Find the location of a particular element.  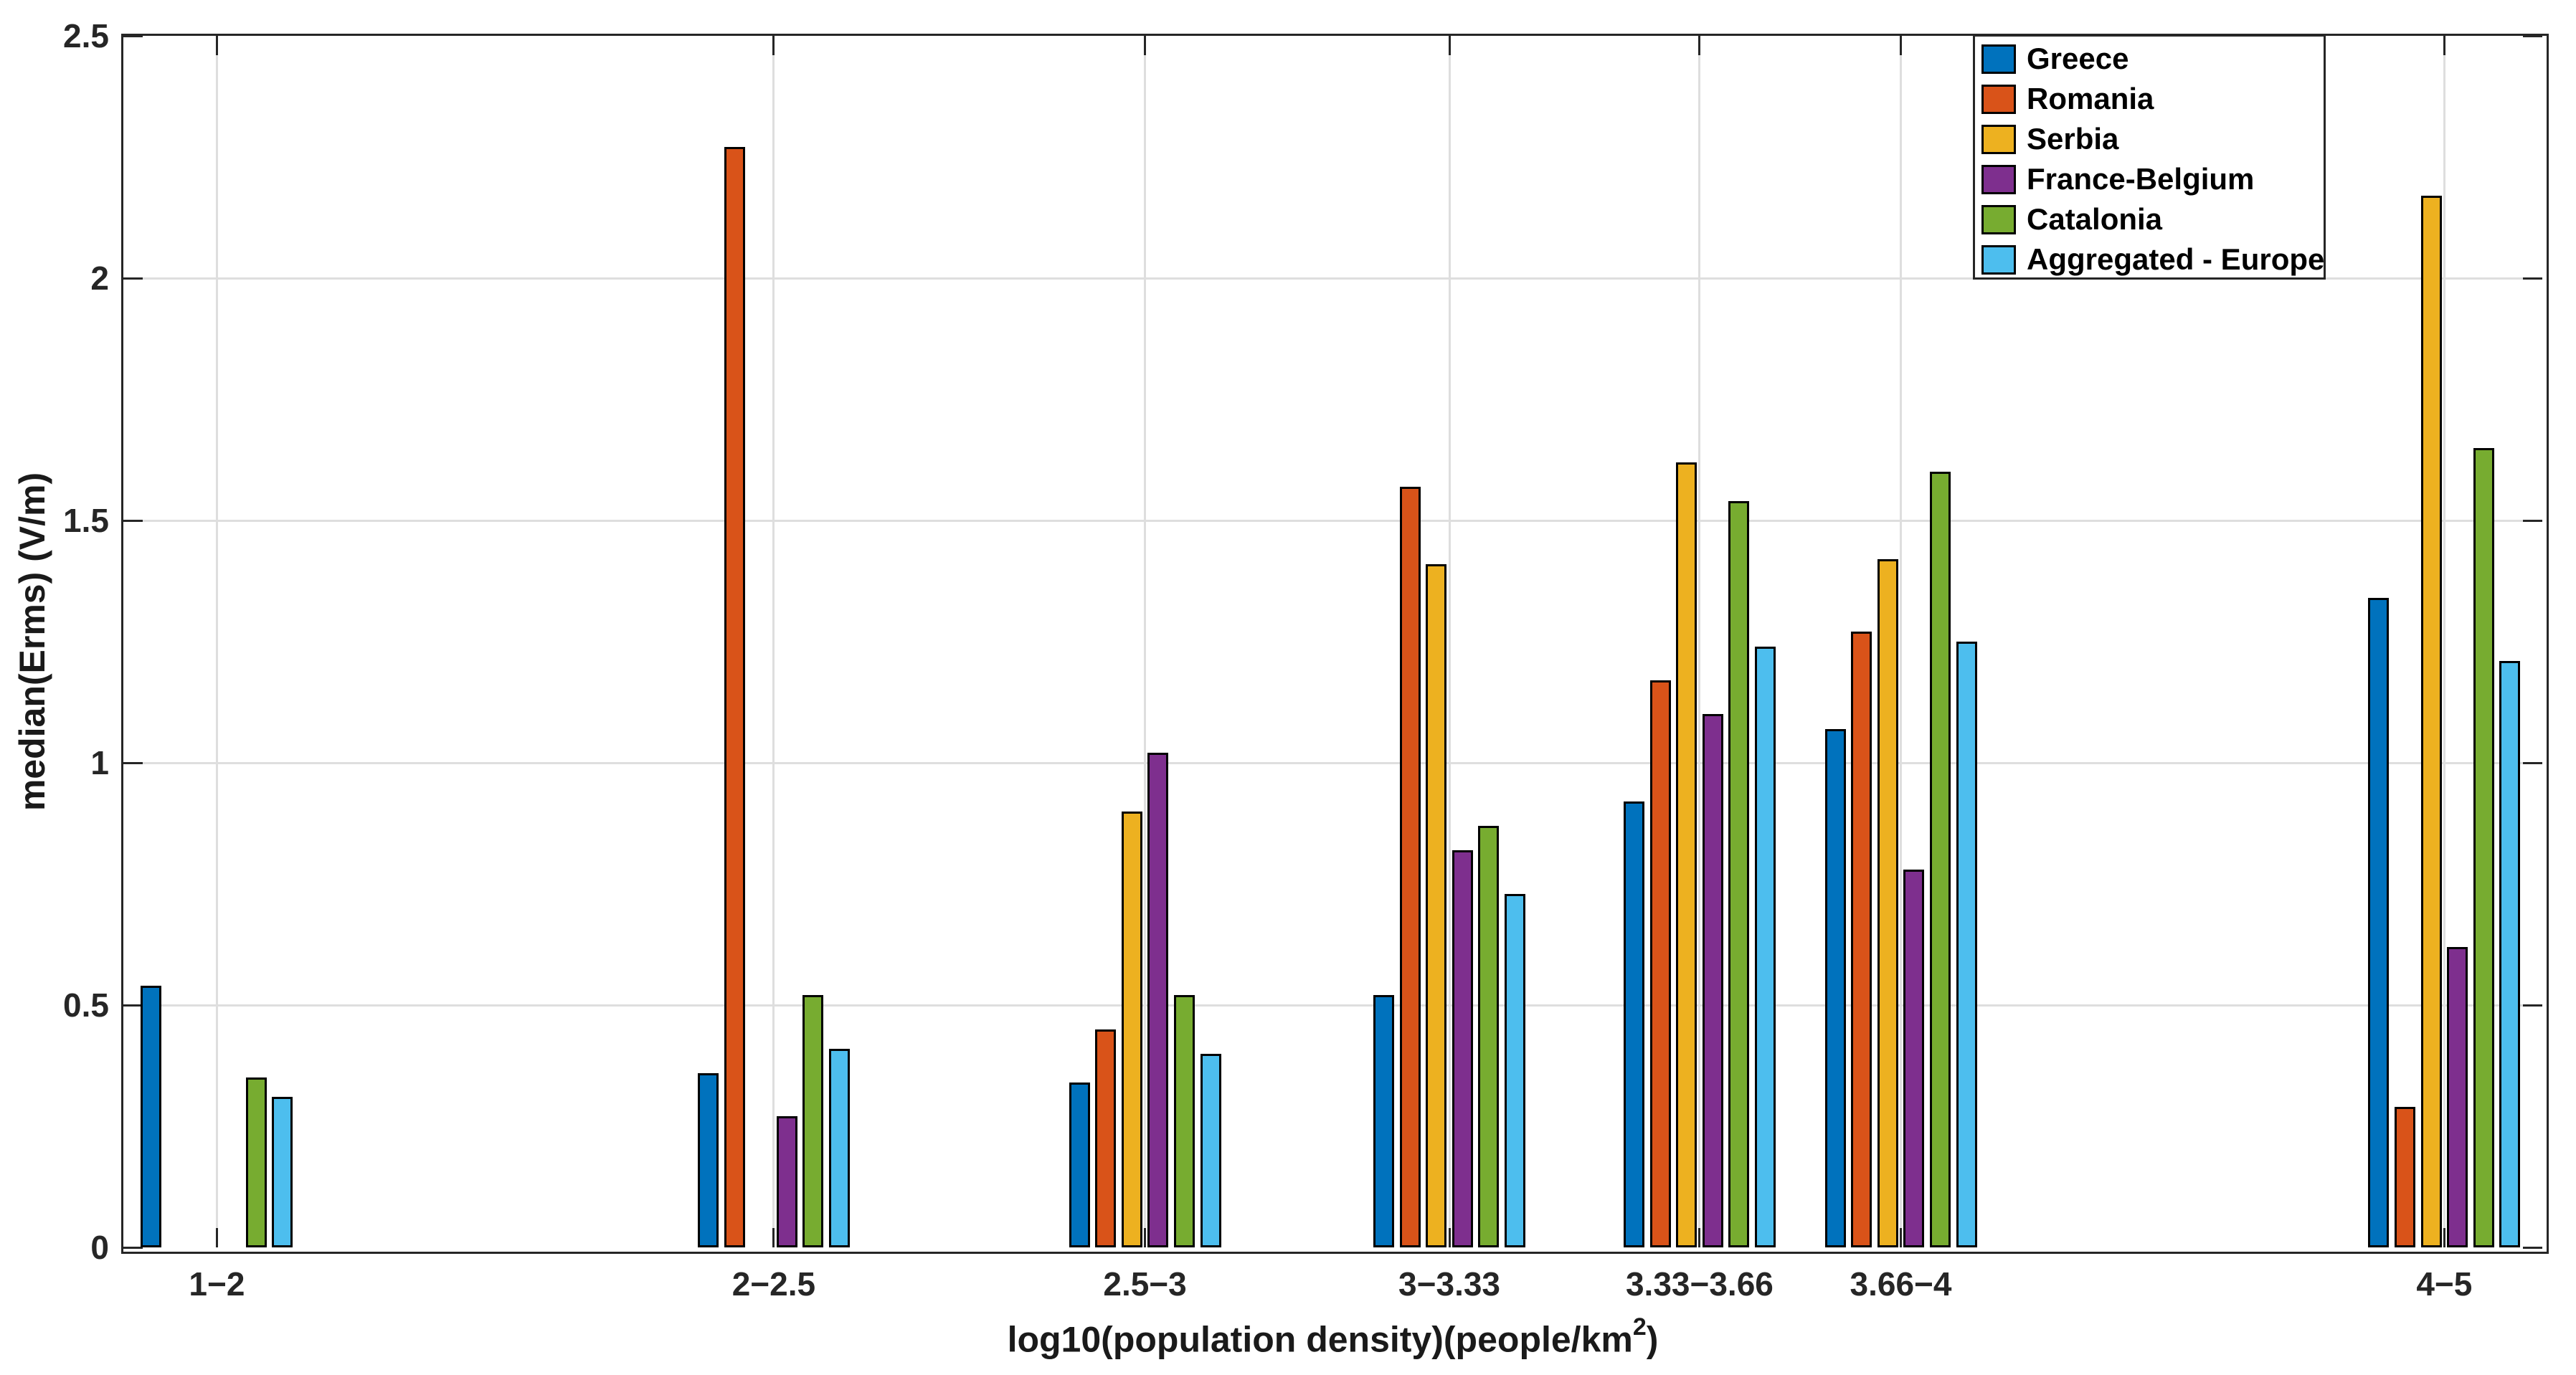

y-tick-label: 0.5 is located at coordinates (86, 1005).